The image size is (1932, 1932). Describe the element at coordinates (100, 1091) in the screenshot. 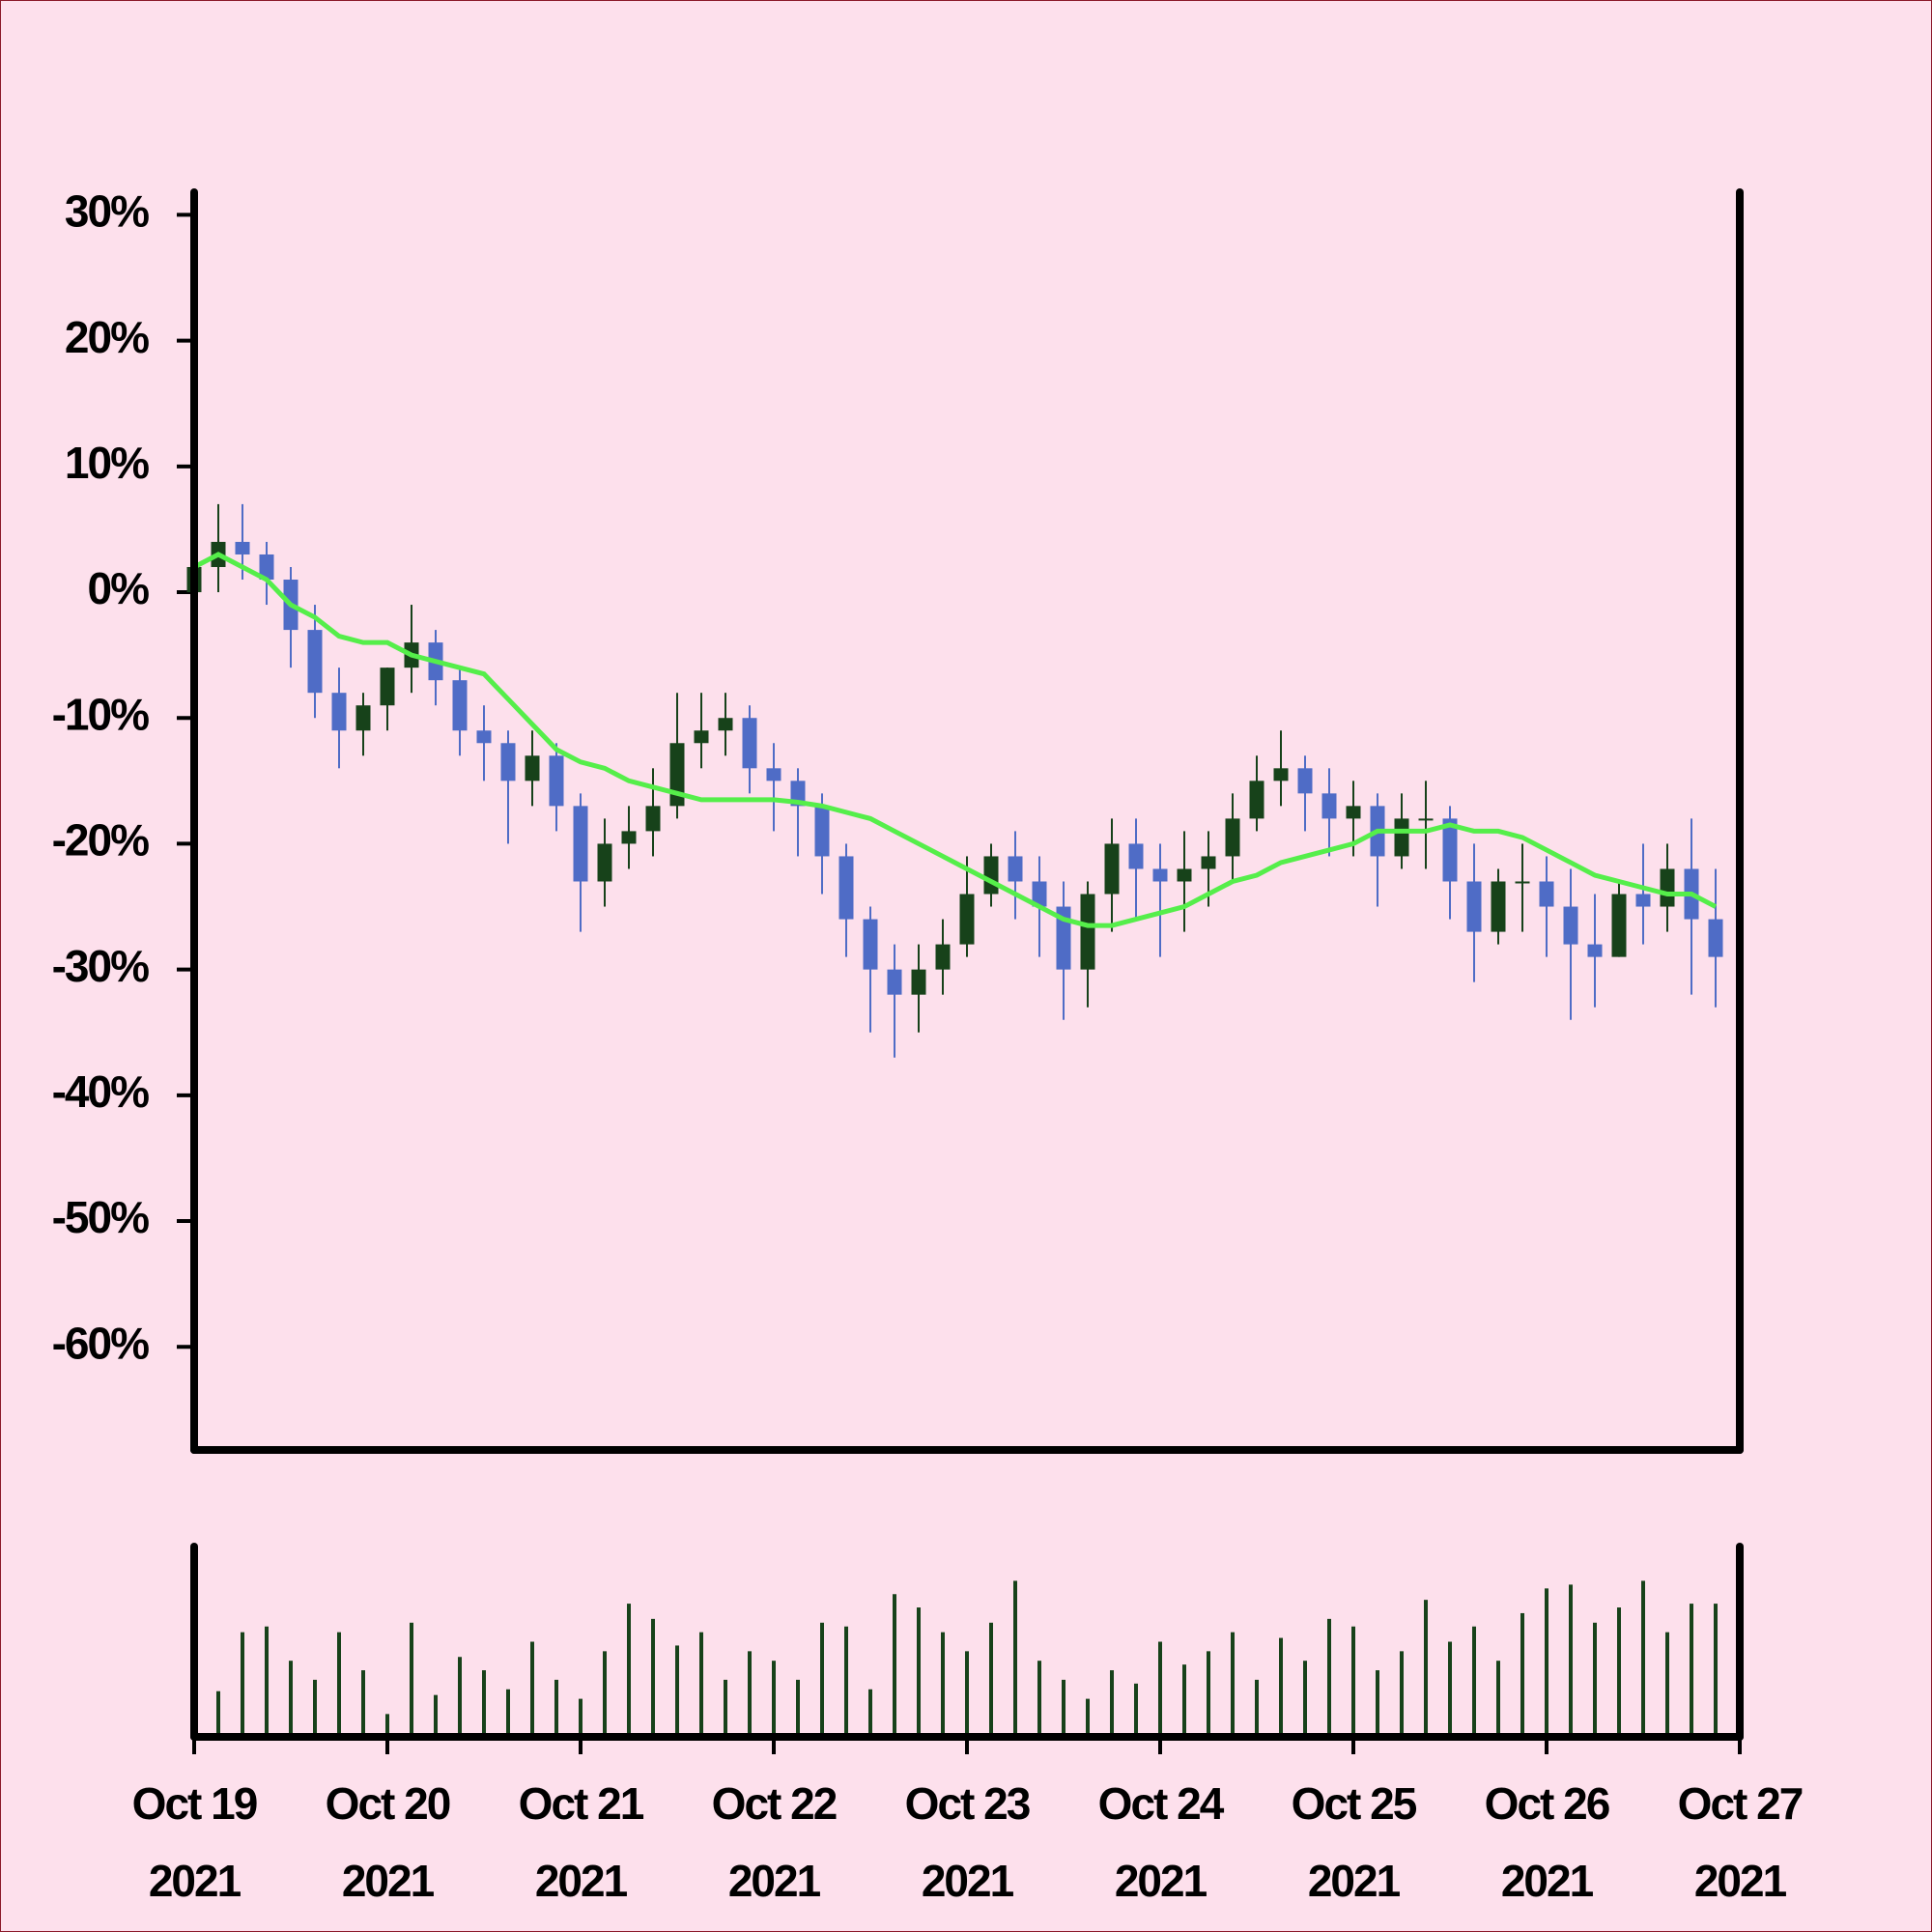

I see `y-tick-label: -40%` at that location.